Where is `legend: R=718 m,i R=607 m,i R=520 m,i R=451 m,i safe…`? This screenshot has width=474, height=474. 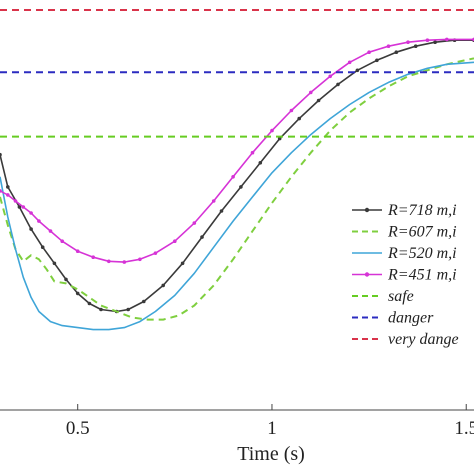 legend: R=718 m,i R=607 m,i R=520 m,i R=451 m,i safe… is located at coordinates (411, 275).